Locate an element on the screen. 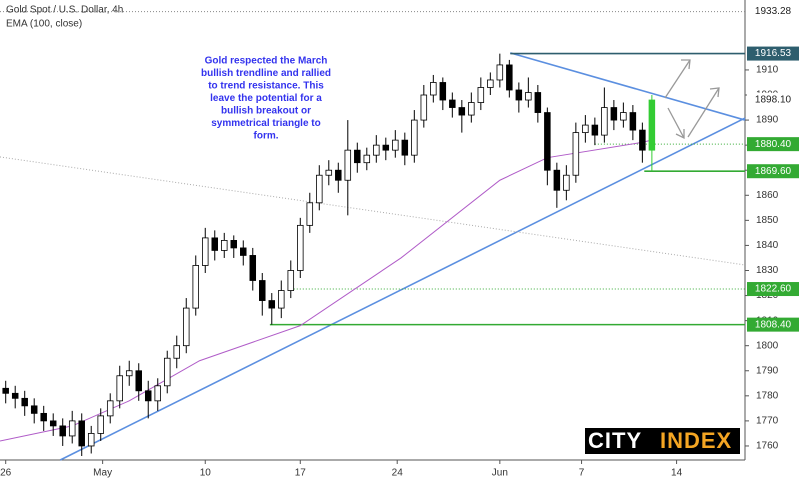 Image resolution: width=800 pixels, height=487 pixels. y-tick-label: 1830 is located at coordinates (767, 270).